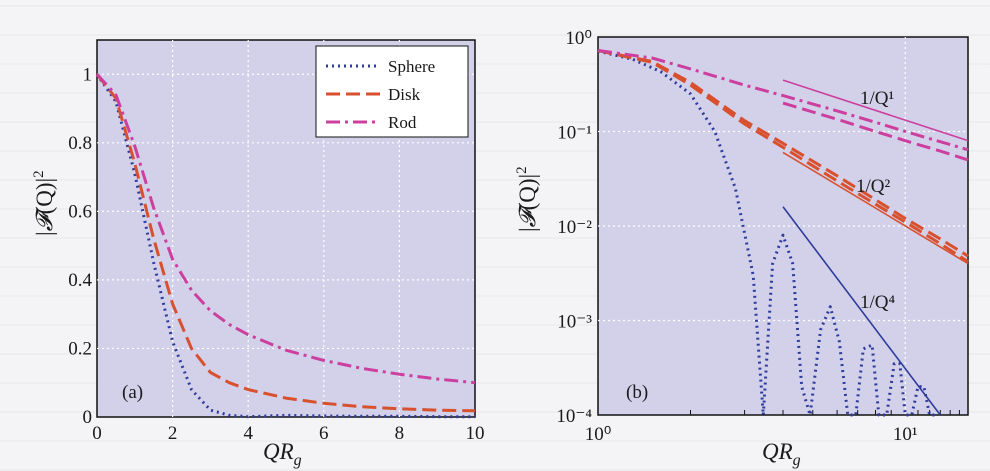 The image size is (990, 471). What do you see at coordinates (80, 348) in the screenshot?
I see `y-tick-label-0-2: 0.2` at bounding box center [80, 348].